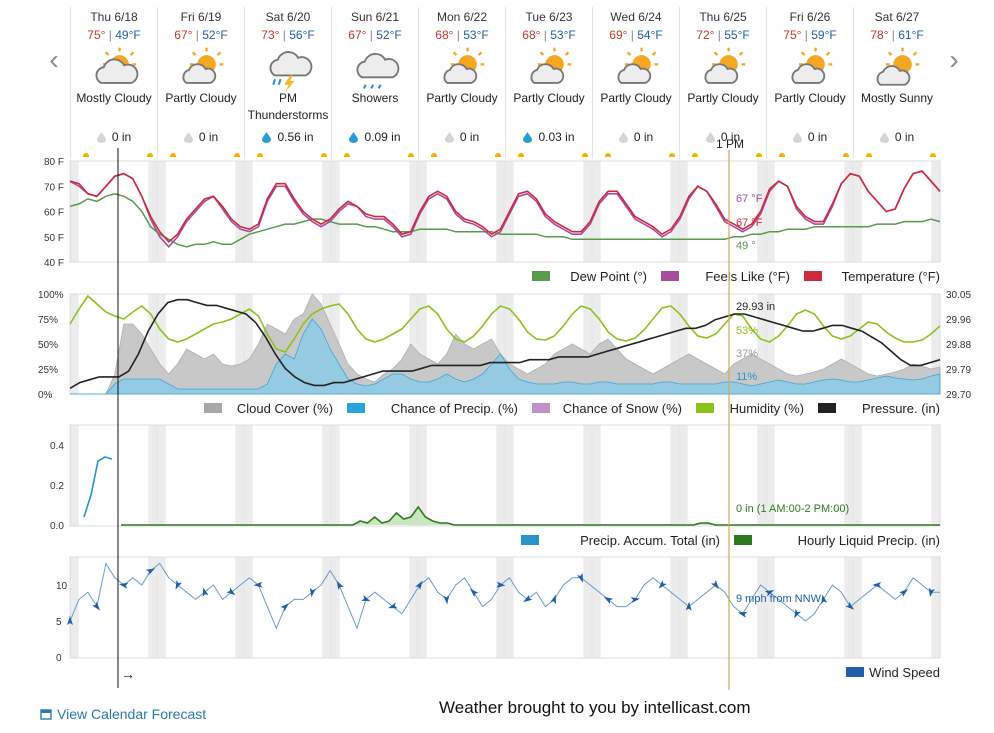 The height and width of the screenshot is (733, 994). What do you see at coordinates (549, 17) in the screenshot?
I see `day-label: Tue 6/23` at bounding box center [549, 17].